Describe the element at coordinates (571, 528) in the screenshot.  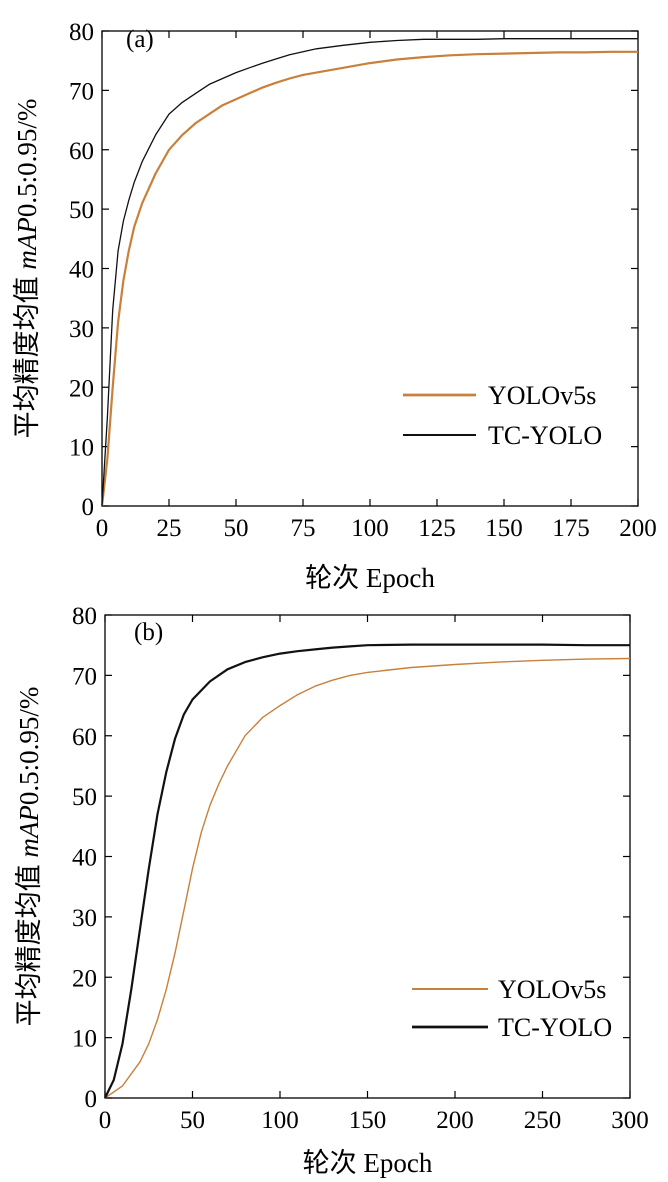
I see `x-tick-label: 175` at that location.